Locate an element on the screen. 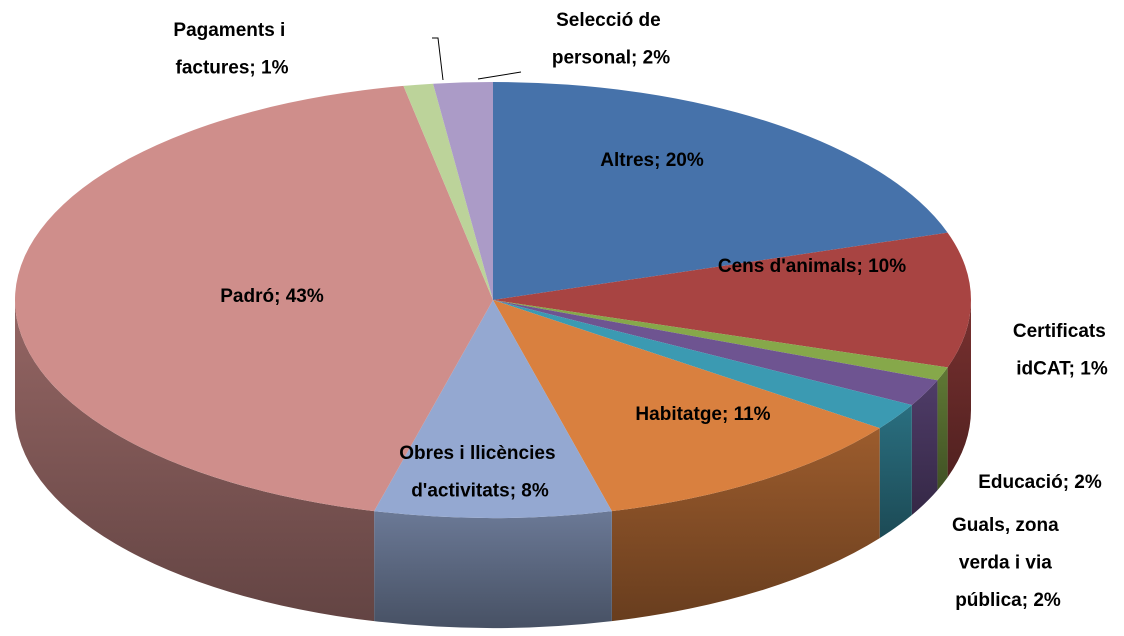 The height and width of the screenshot is (636, 1124). data-label: Guals, zona verda i via pública; 2% is located at coordinates (1008, 563).